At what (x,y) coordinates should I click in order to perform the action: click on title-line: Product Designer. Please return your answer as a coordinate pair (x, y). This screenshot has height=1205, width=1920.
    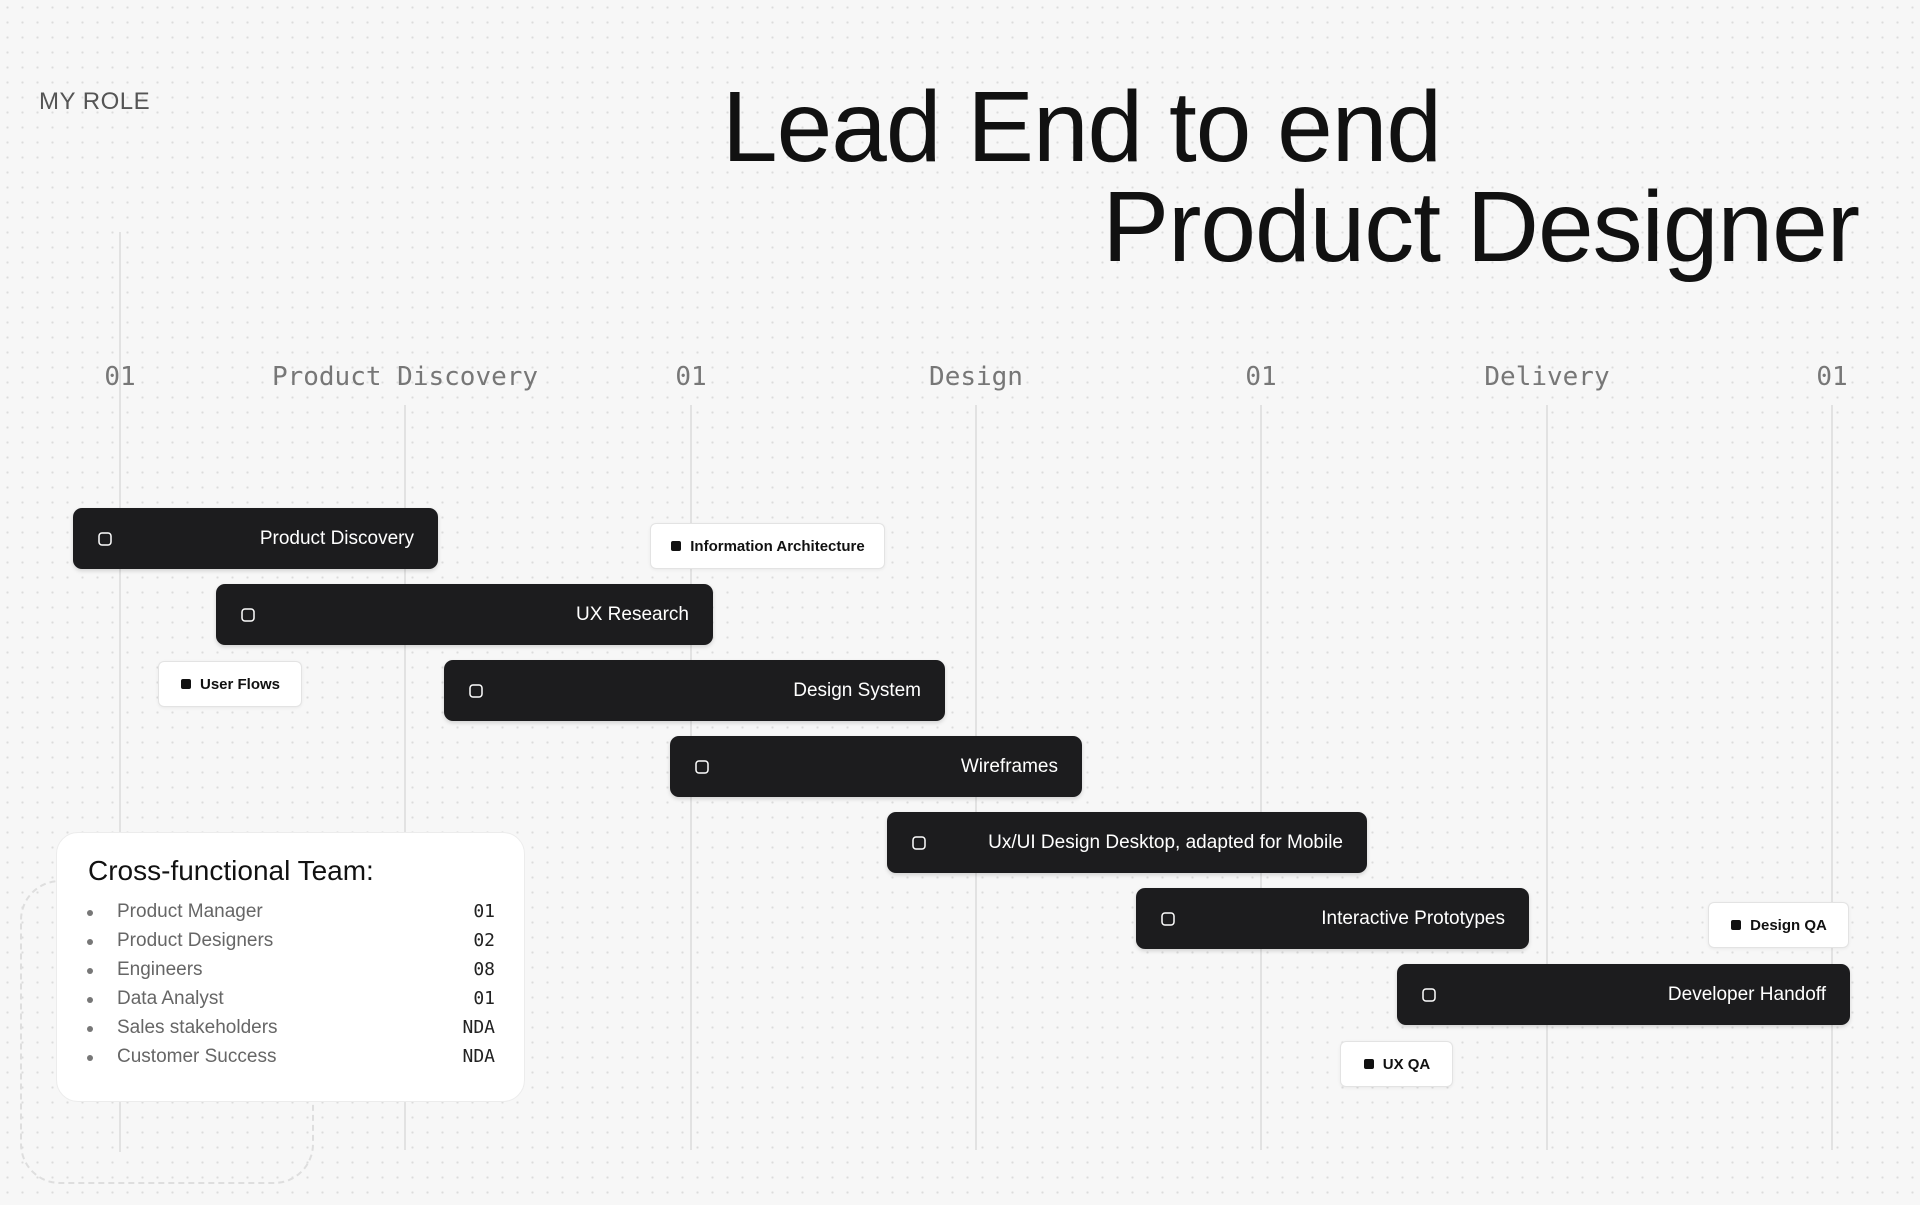
    Looking at the image, I should click on (1481, 227).